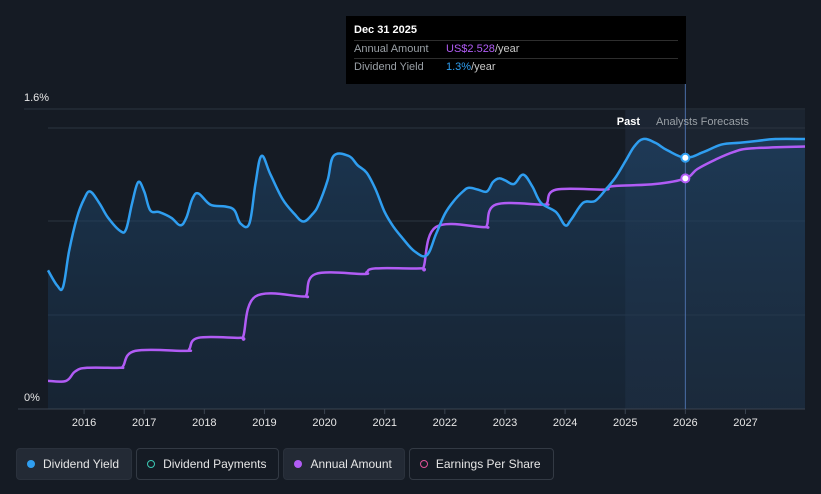 This screenshot has width=821, height=494. Describe the element at coordinates (351, 464) in the screenshot. I see `legend-label: Annual Amount` at that location.